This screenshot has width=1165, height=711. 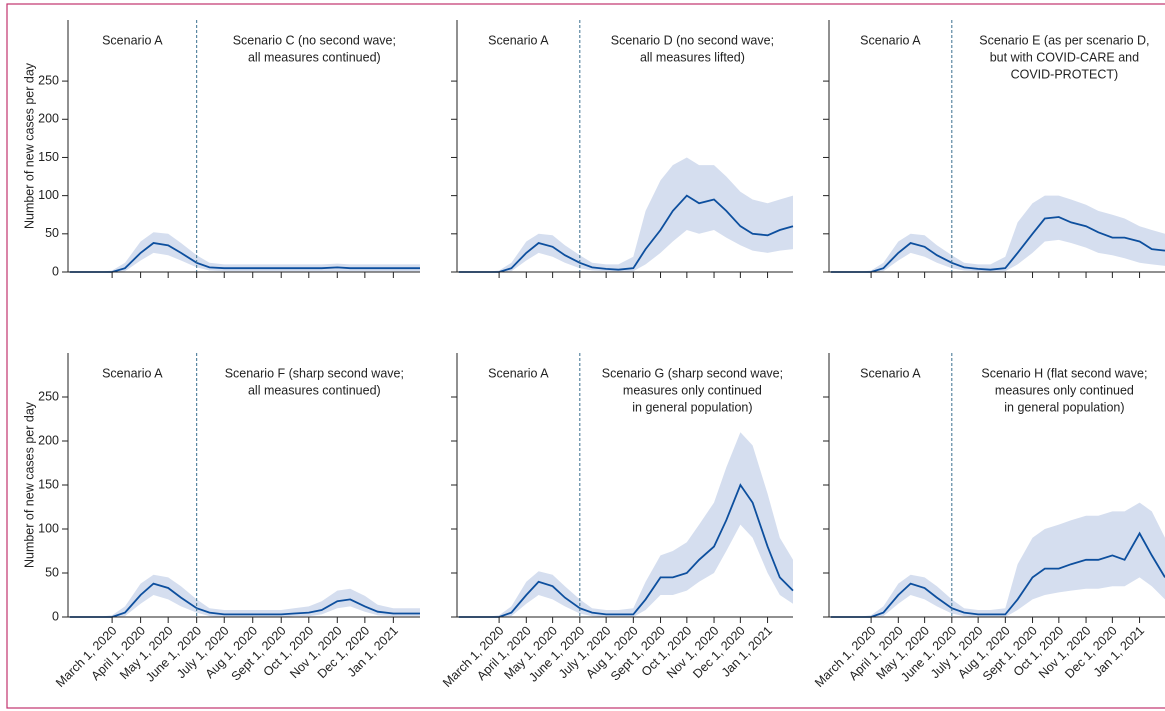 I want to click on scenario-label: but with COVID-CARE and, so click(x=1064, y=57).